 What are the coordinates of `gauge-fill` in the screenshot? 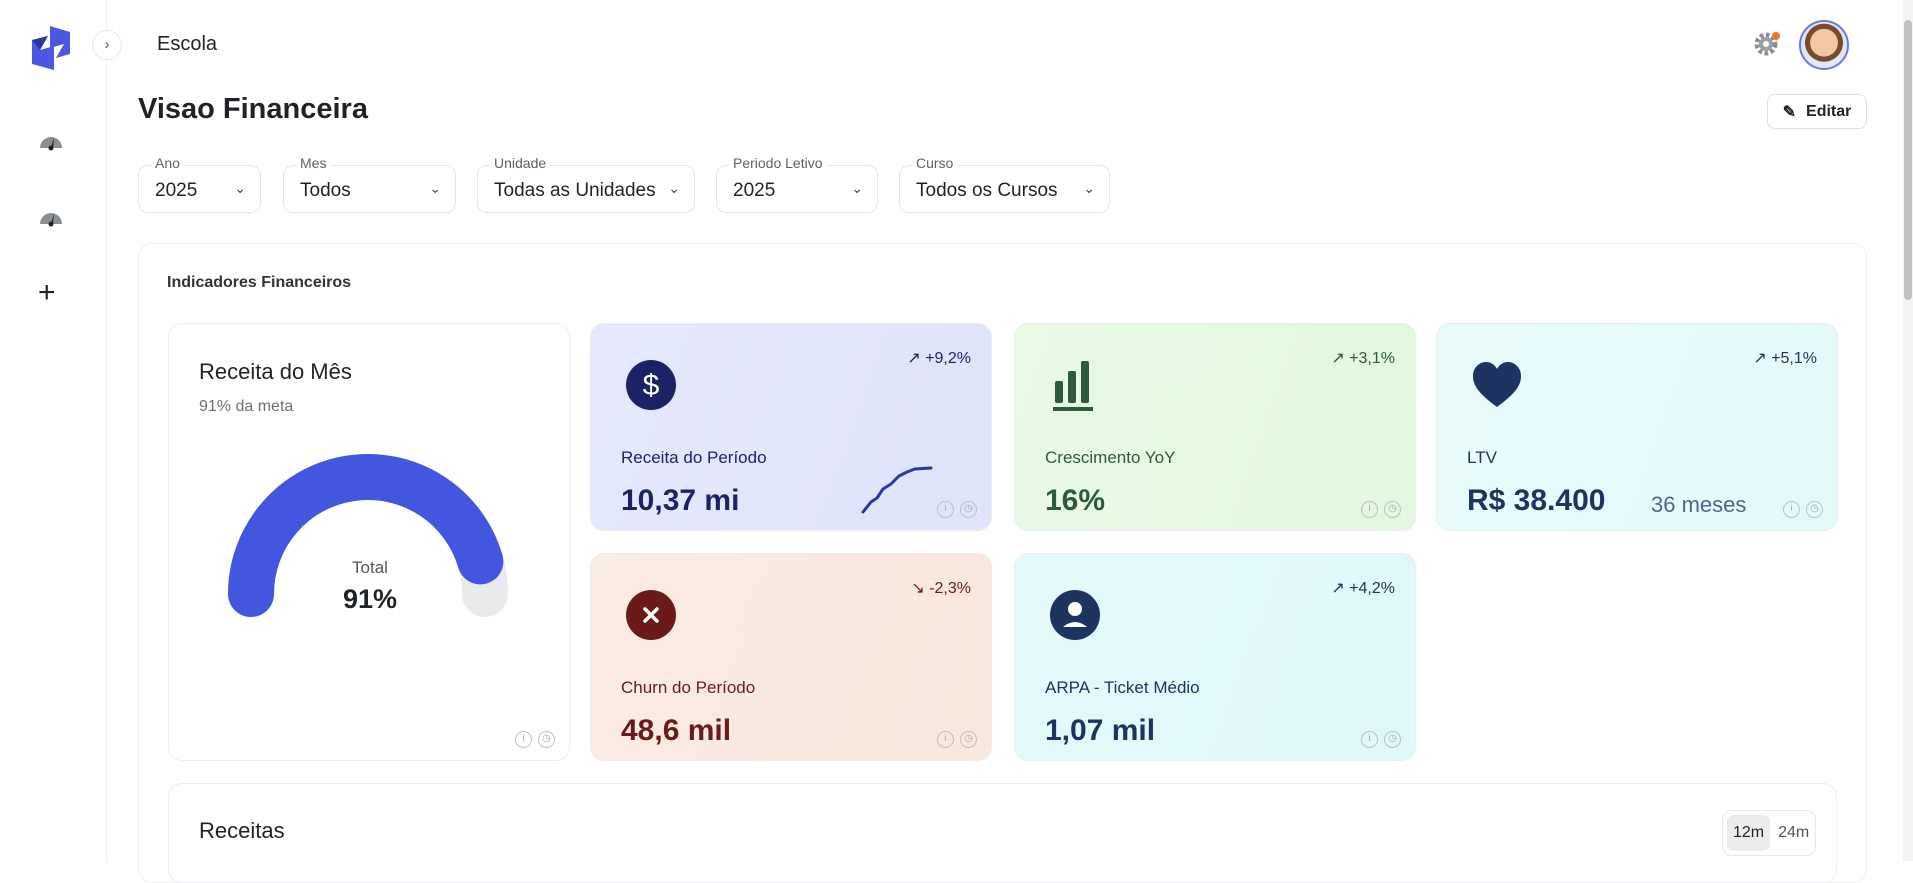 It's located at (366, 535).